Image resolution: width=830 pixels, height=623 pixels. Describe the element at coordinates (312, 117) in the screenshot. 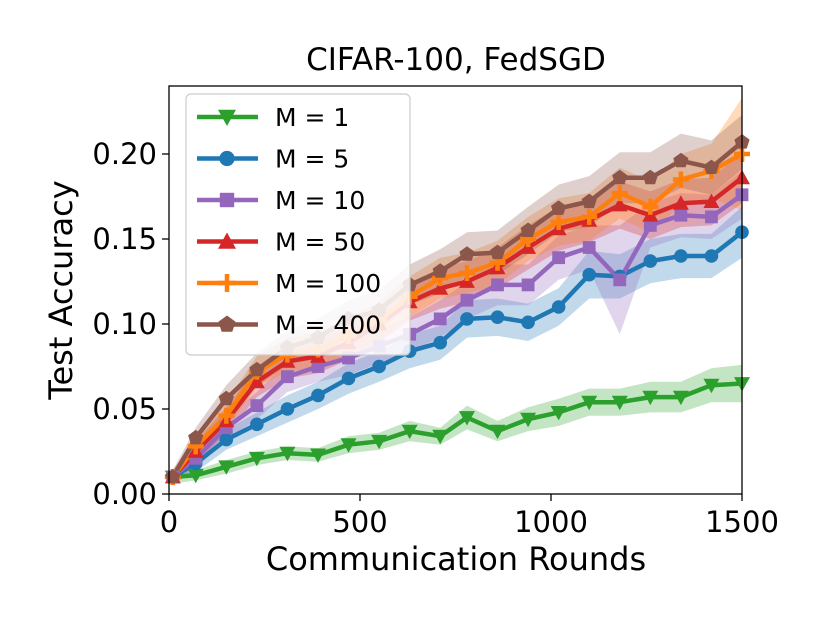

I see `legend-label-m1: M = 1` at that location.